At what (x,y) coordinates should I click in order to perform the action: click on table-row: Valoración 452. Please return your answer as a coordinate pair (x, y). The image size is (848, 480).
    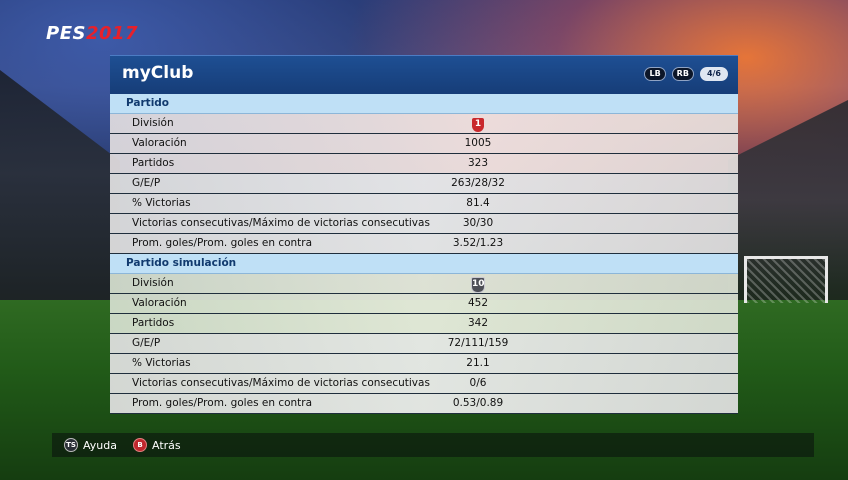
    Looking at the image, I should click on (424, 304).